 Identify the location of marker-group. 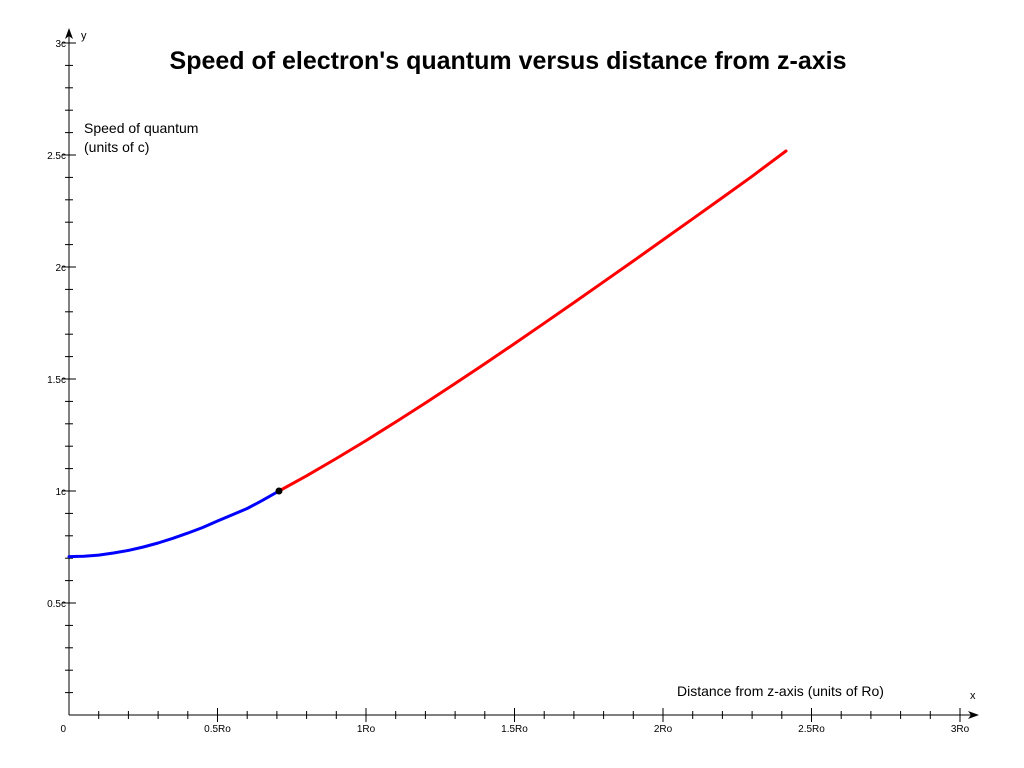
(279, 491).